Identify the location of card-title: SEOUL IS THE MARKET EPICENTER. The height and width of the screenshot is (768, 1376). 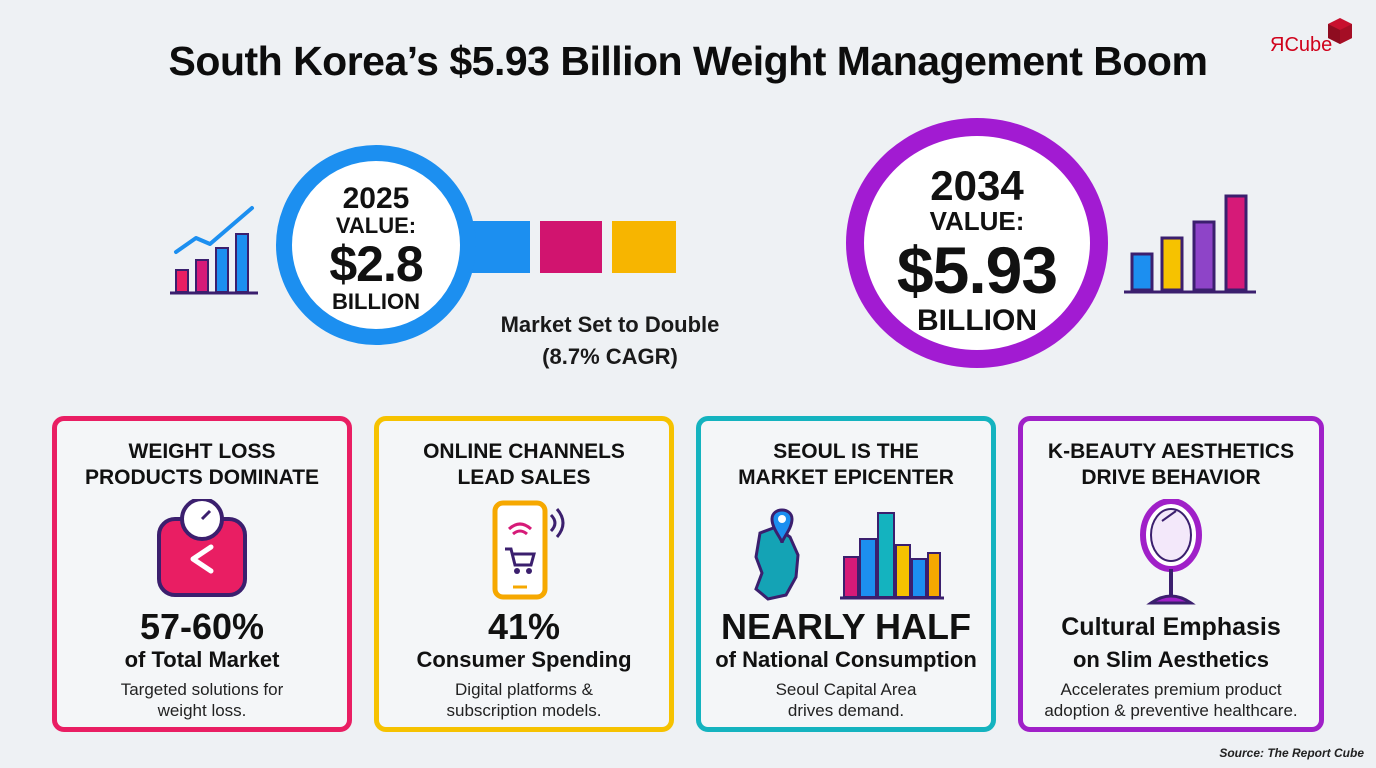
(846, 465).